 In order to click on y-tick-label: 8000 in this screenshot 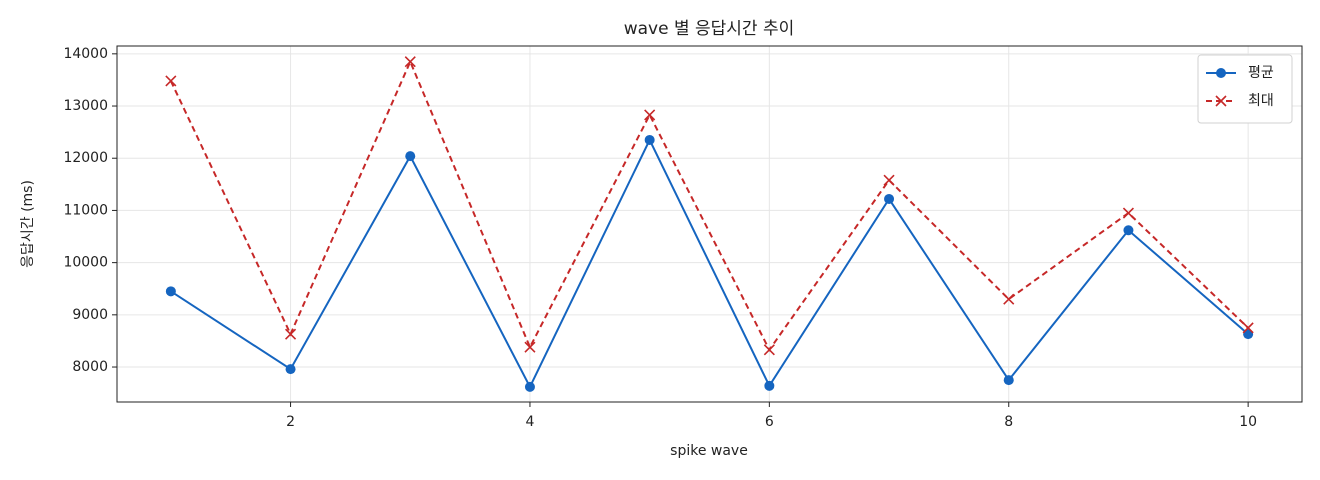, I will do `click(90, 367)`.